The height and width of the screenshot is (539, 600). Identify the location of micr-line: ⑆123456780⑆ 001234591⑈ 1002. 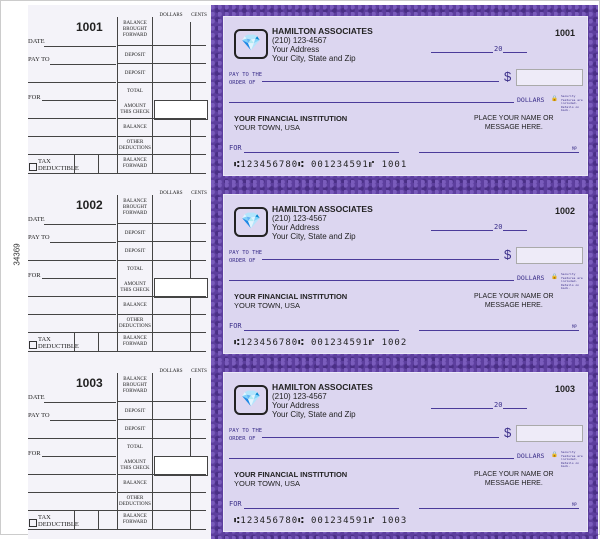
(321, 343).